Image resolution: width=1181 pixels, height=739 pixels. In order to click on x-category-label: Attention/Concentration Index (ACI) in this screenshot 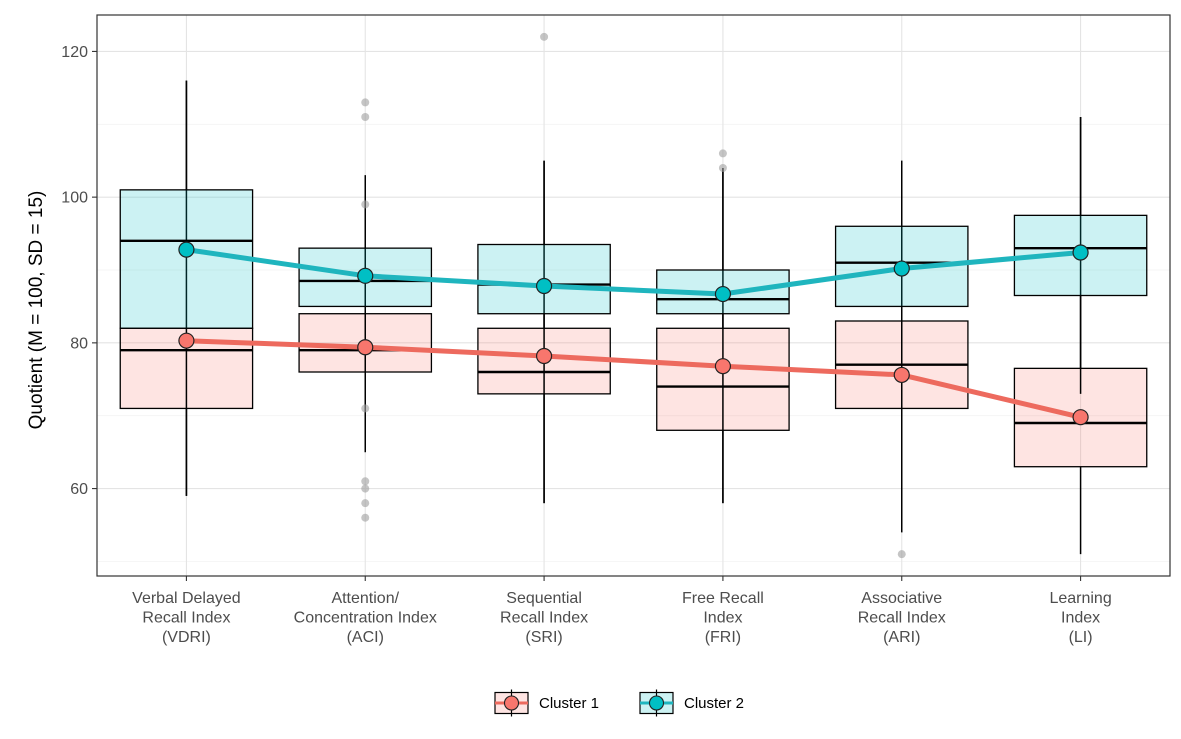, I will do `click(365, 618)`.